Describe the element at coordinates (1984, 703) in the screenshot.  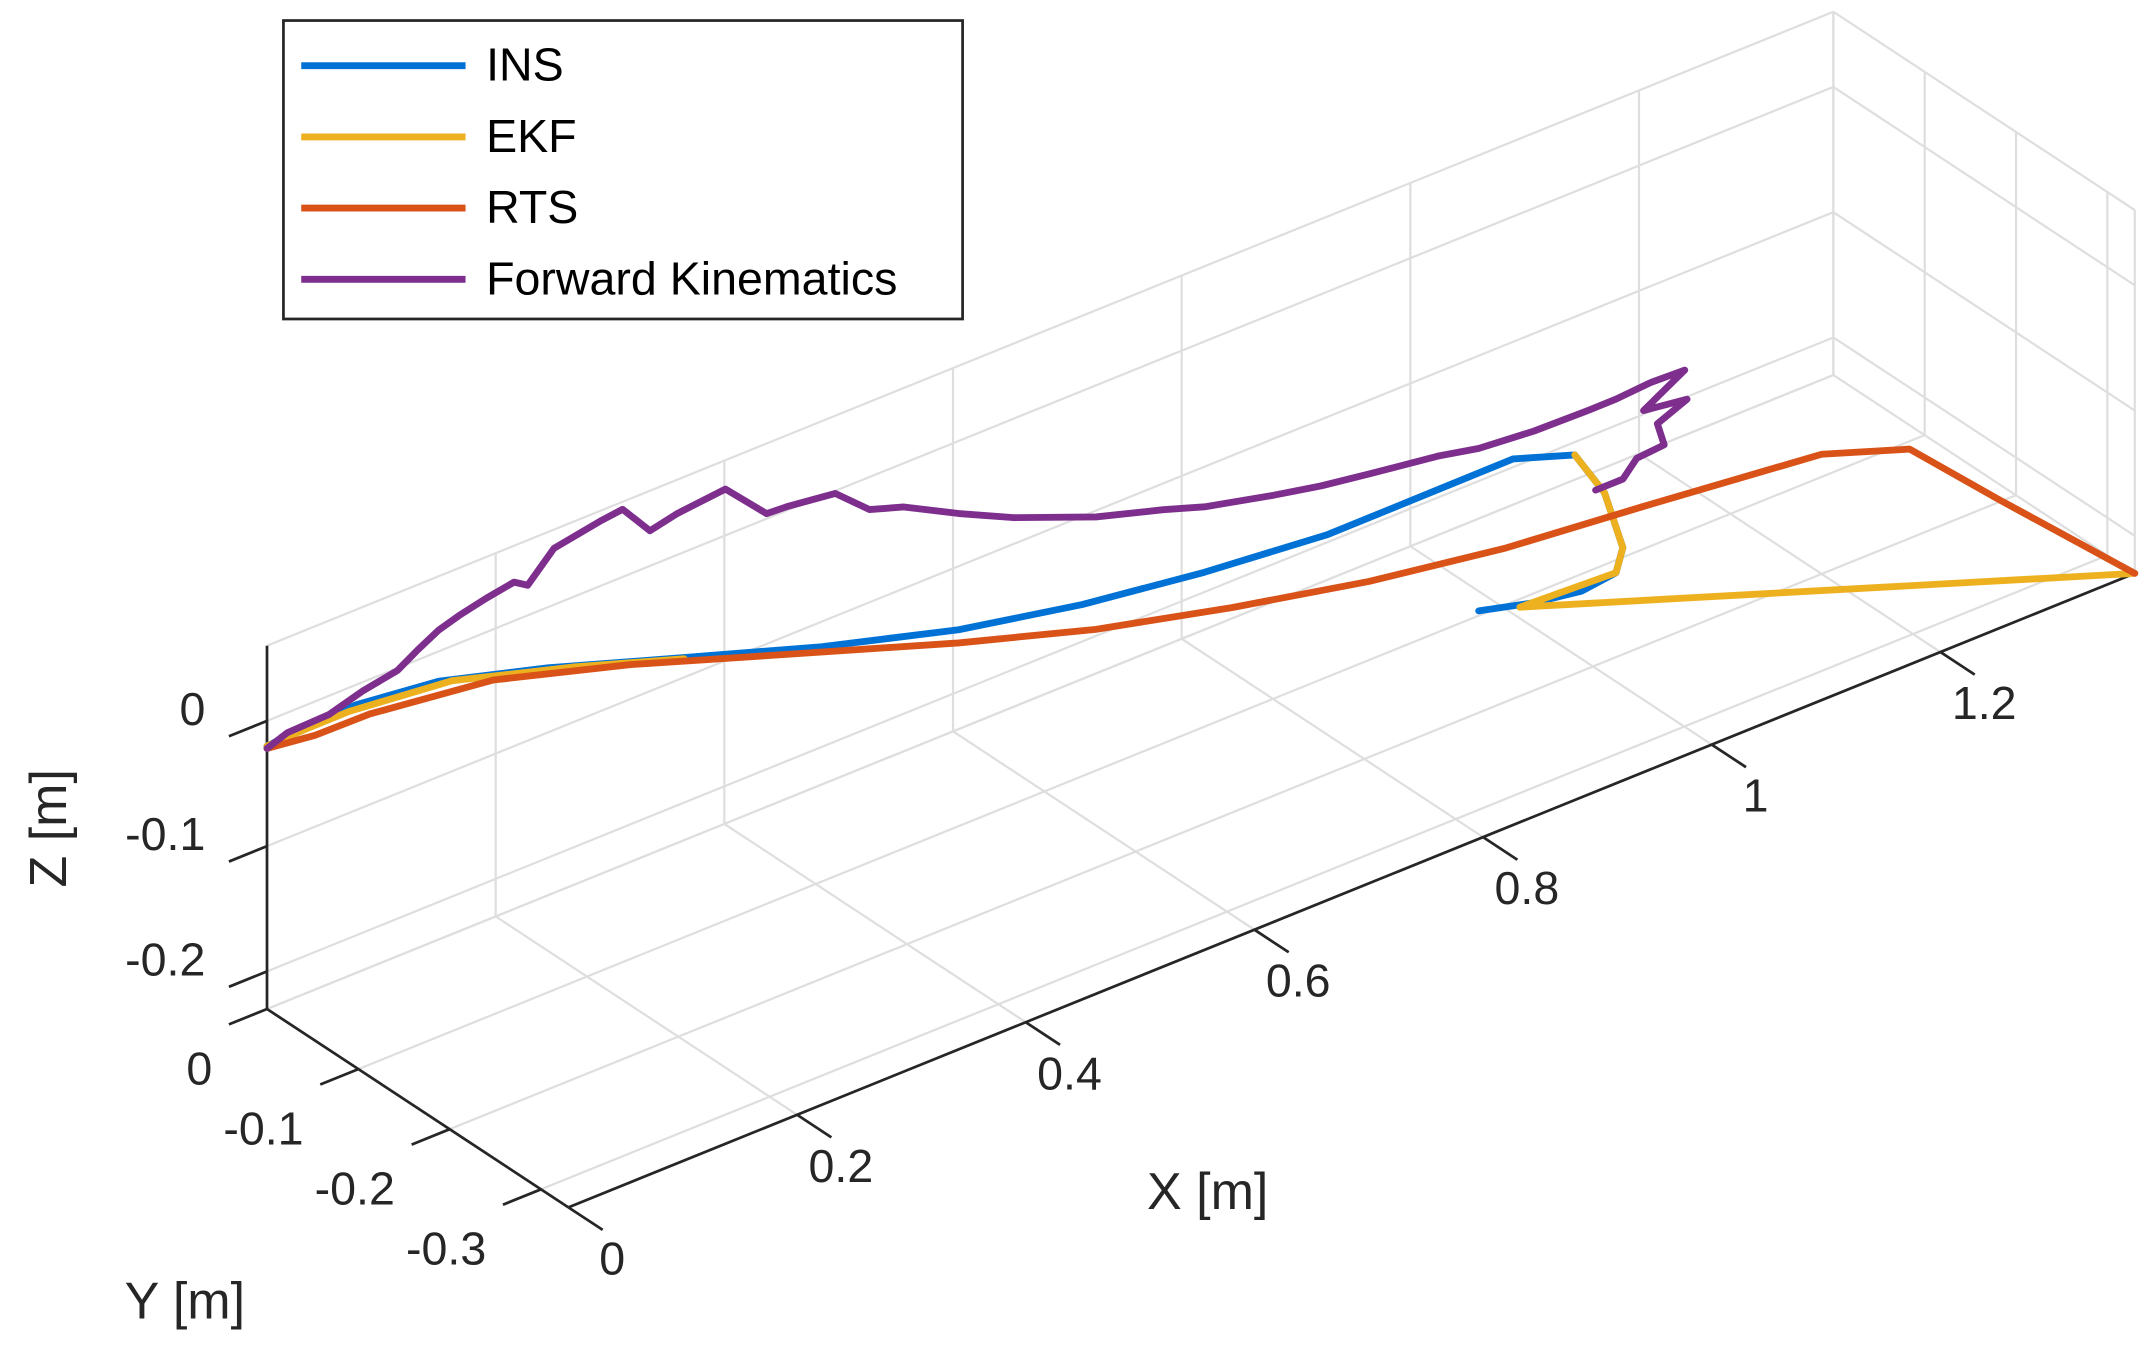
I see `x-tick-label: 1.2` at that location.